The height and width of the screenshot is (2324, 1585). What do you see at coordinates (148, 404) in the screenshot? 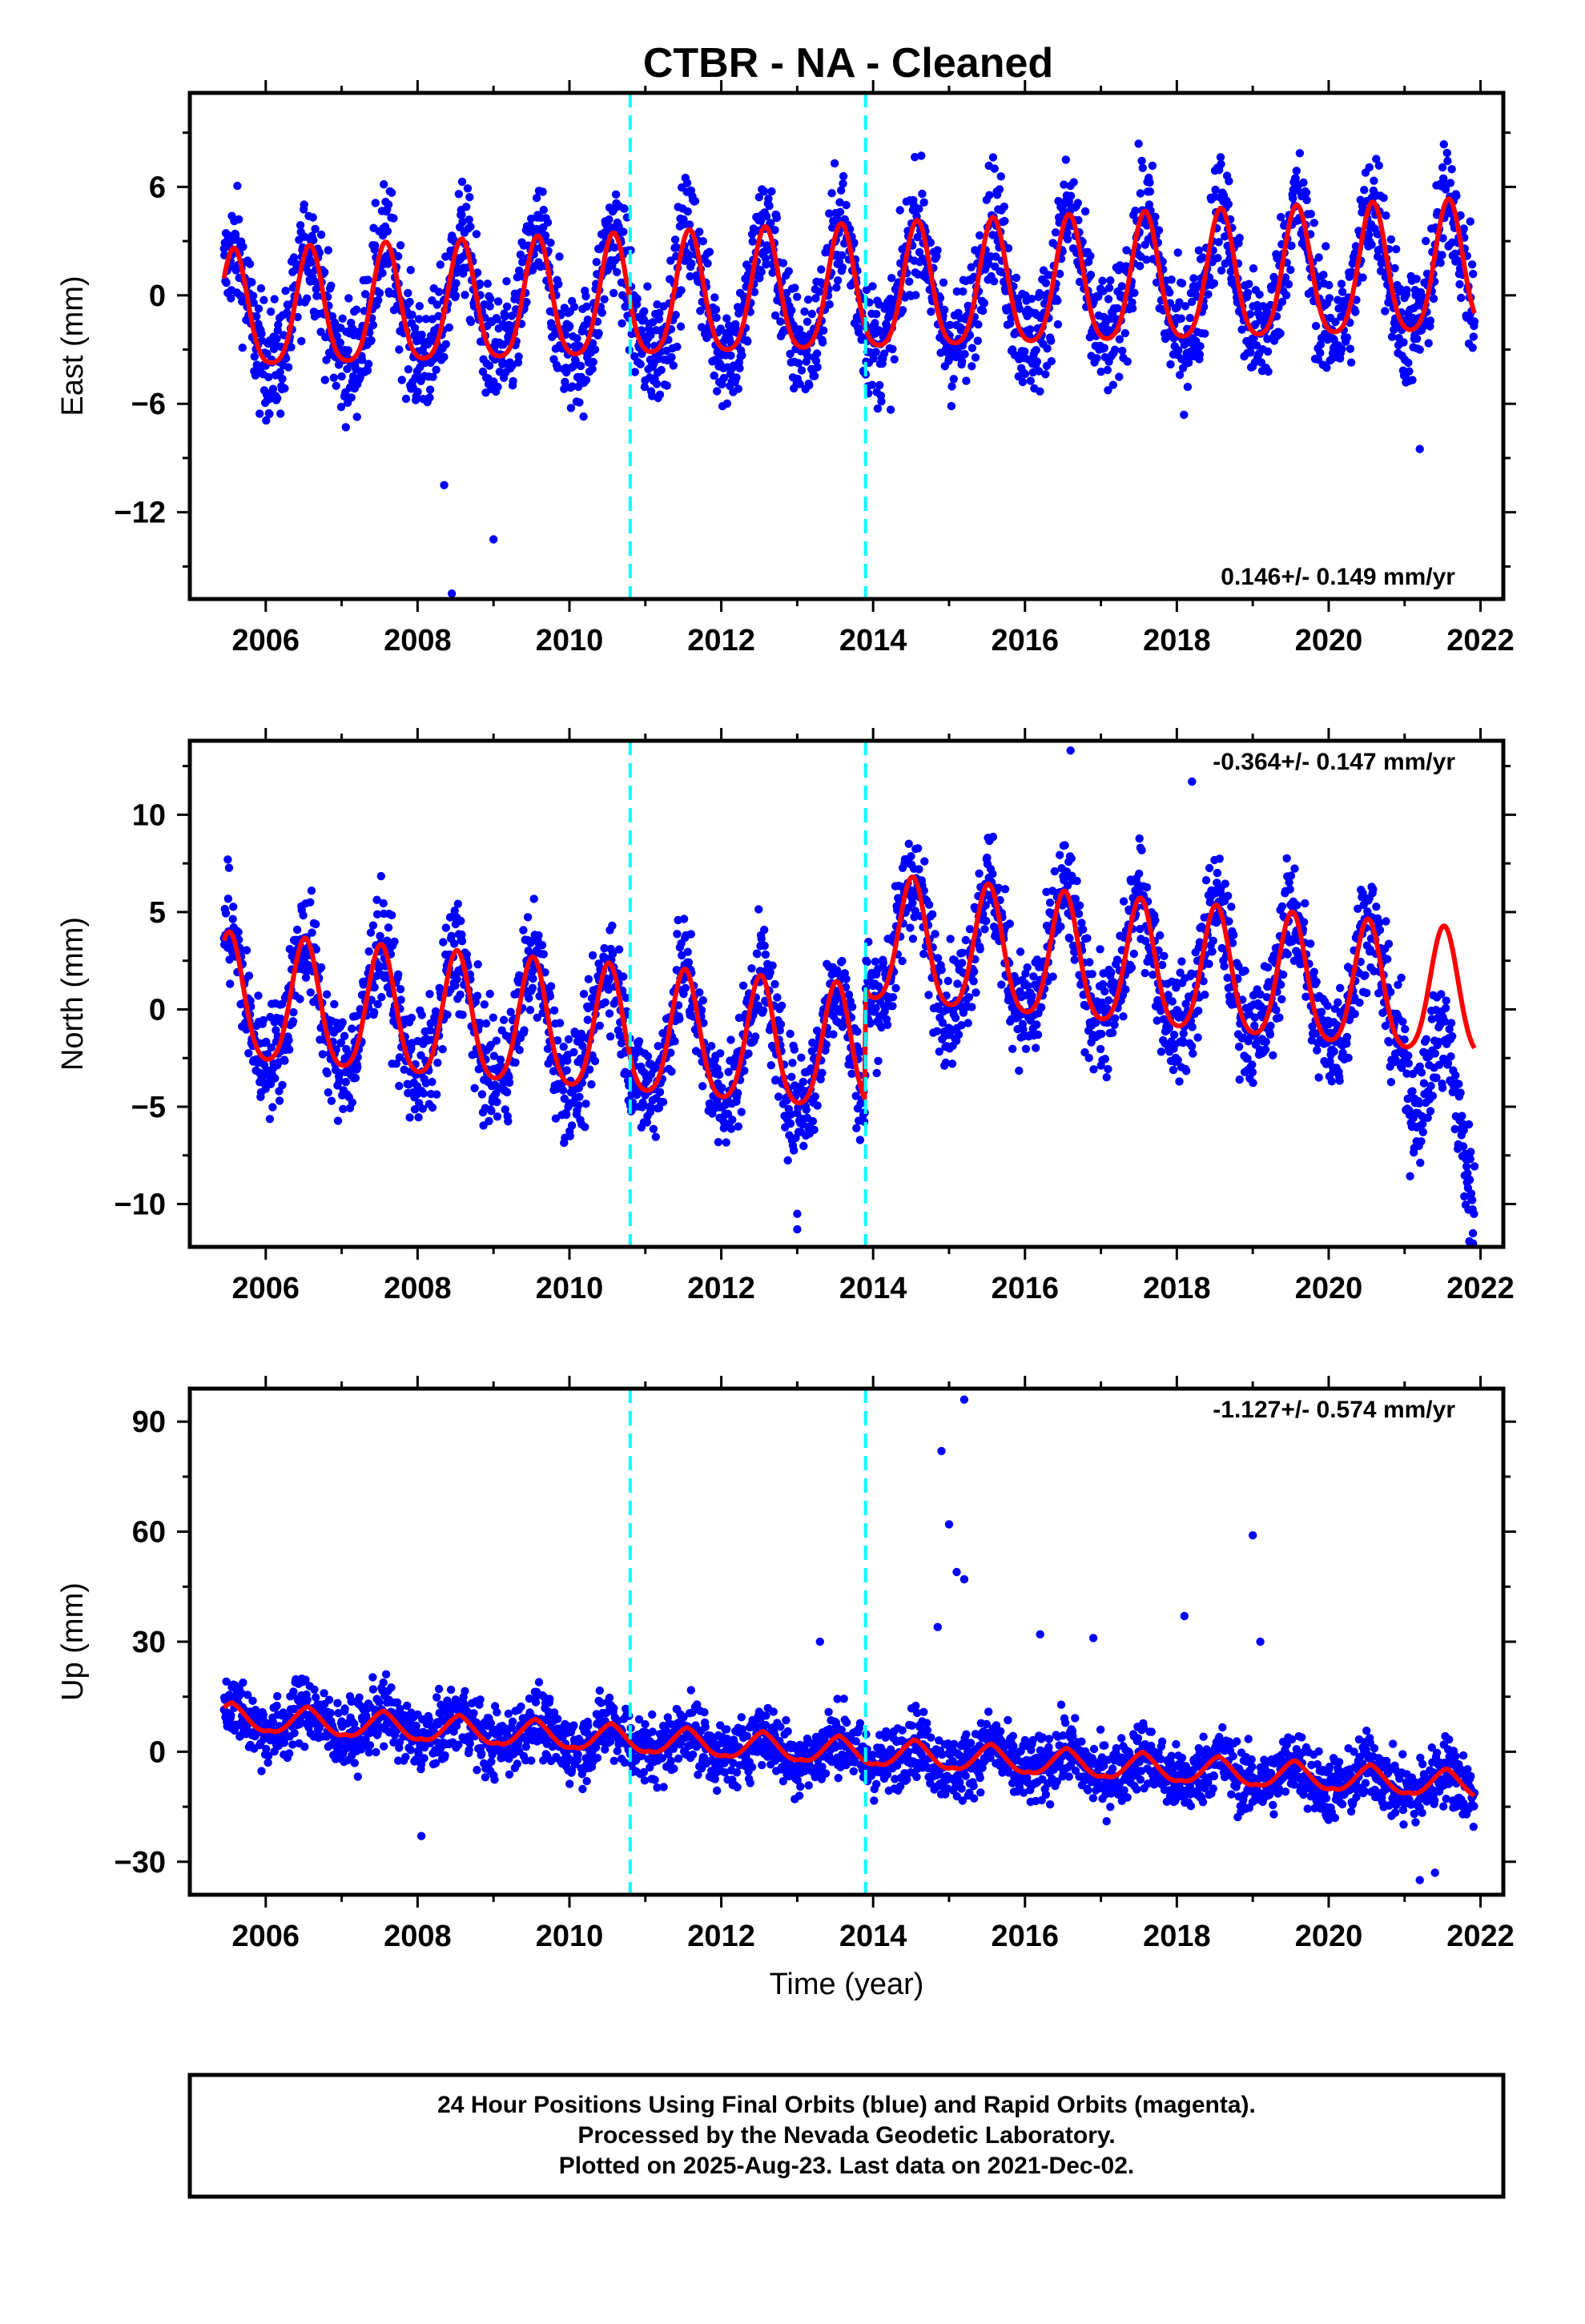
I see `y-tick-label: −6` at bounding box center [148, 404].